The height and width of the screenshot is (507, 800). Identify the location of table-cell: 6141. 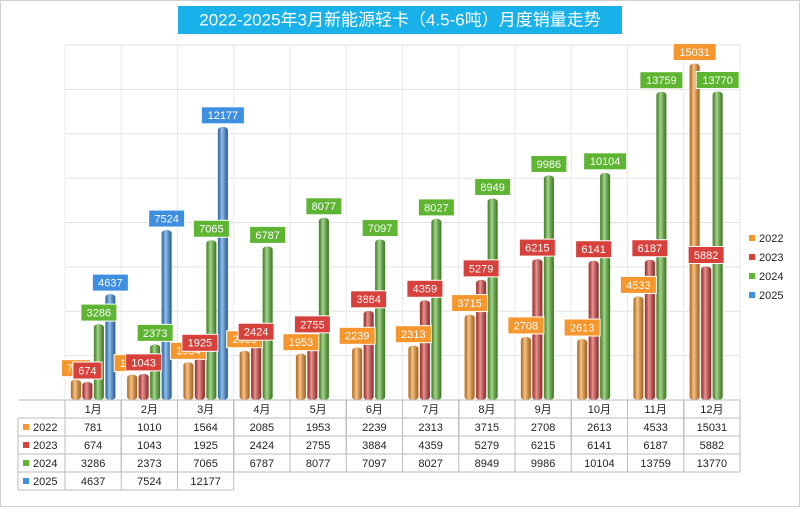
(599, 446).